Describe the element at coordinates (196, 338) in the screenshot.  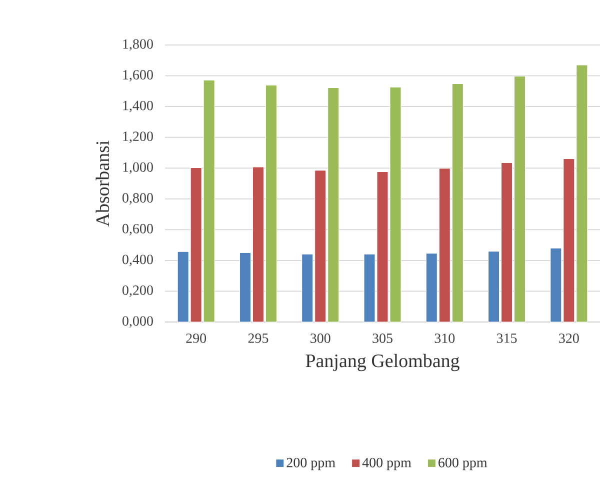
I see `x-tick-label: 290` at that location.